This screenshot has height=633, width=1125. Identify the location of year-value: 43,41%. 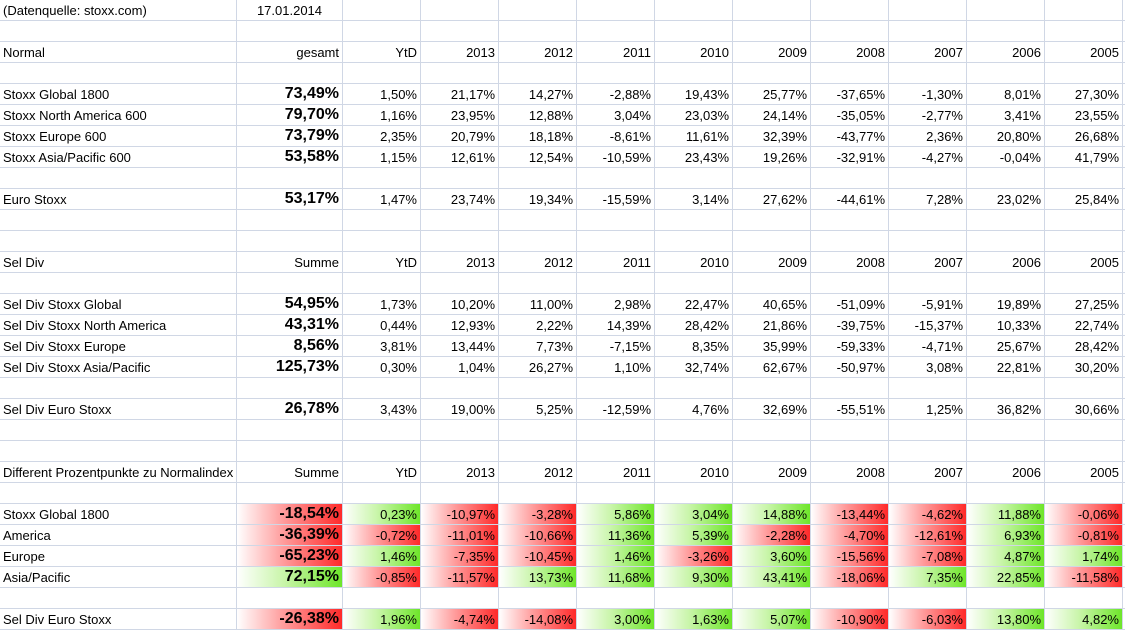
(772, 577).